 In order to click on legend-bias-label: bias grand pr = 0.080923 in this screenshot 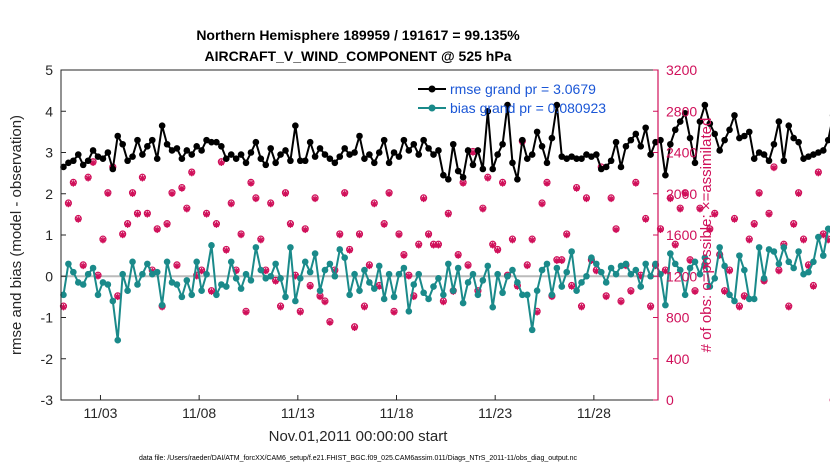, I will do `click(528, 108)`.